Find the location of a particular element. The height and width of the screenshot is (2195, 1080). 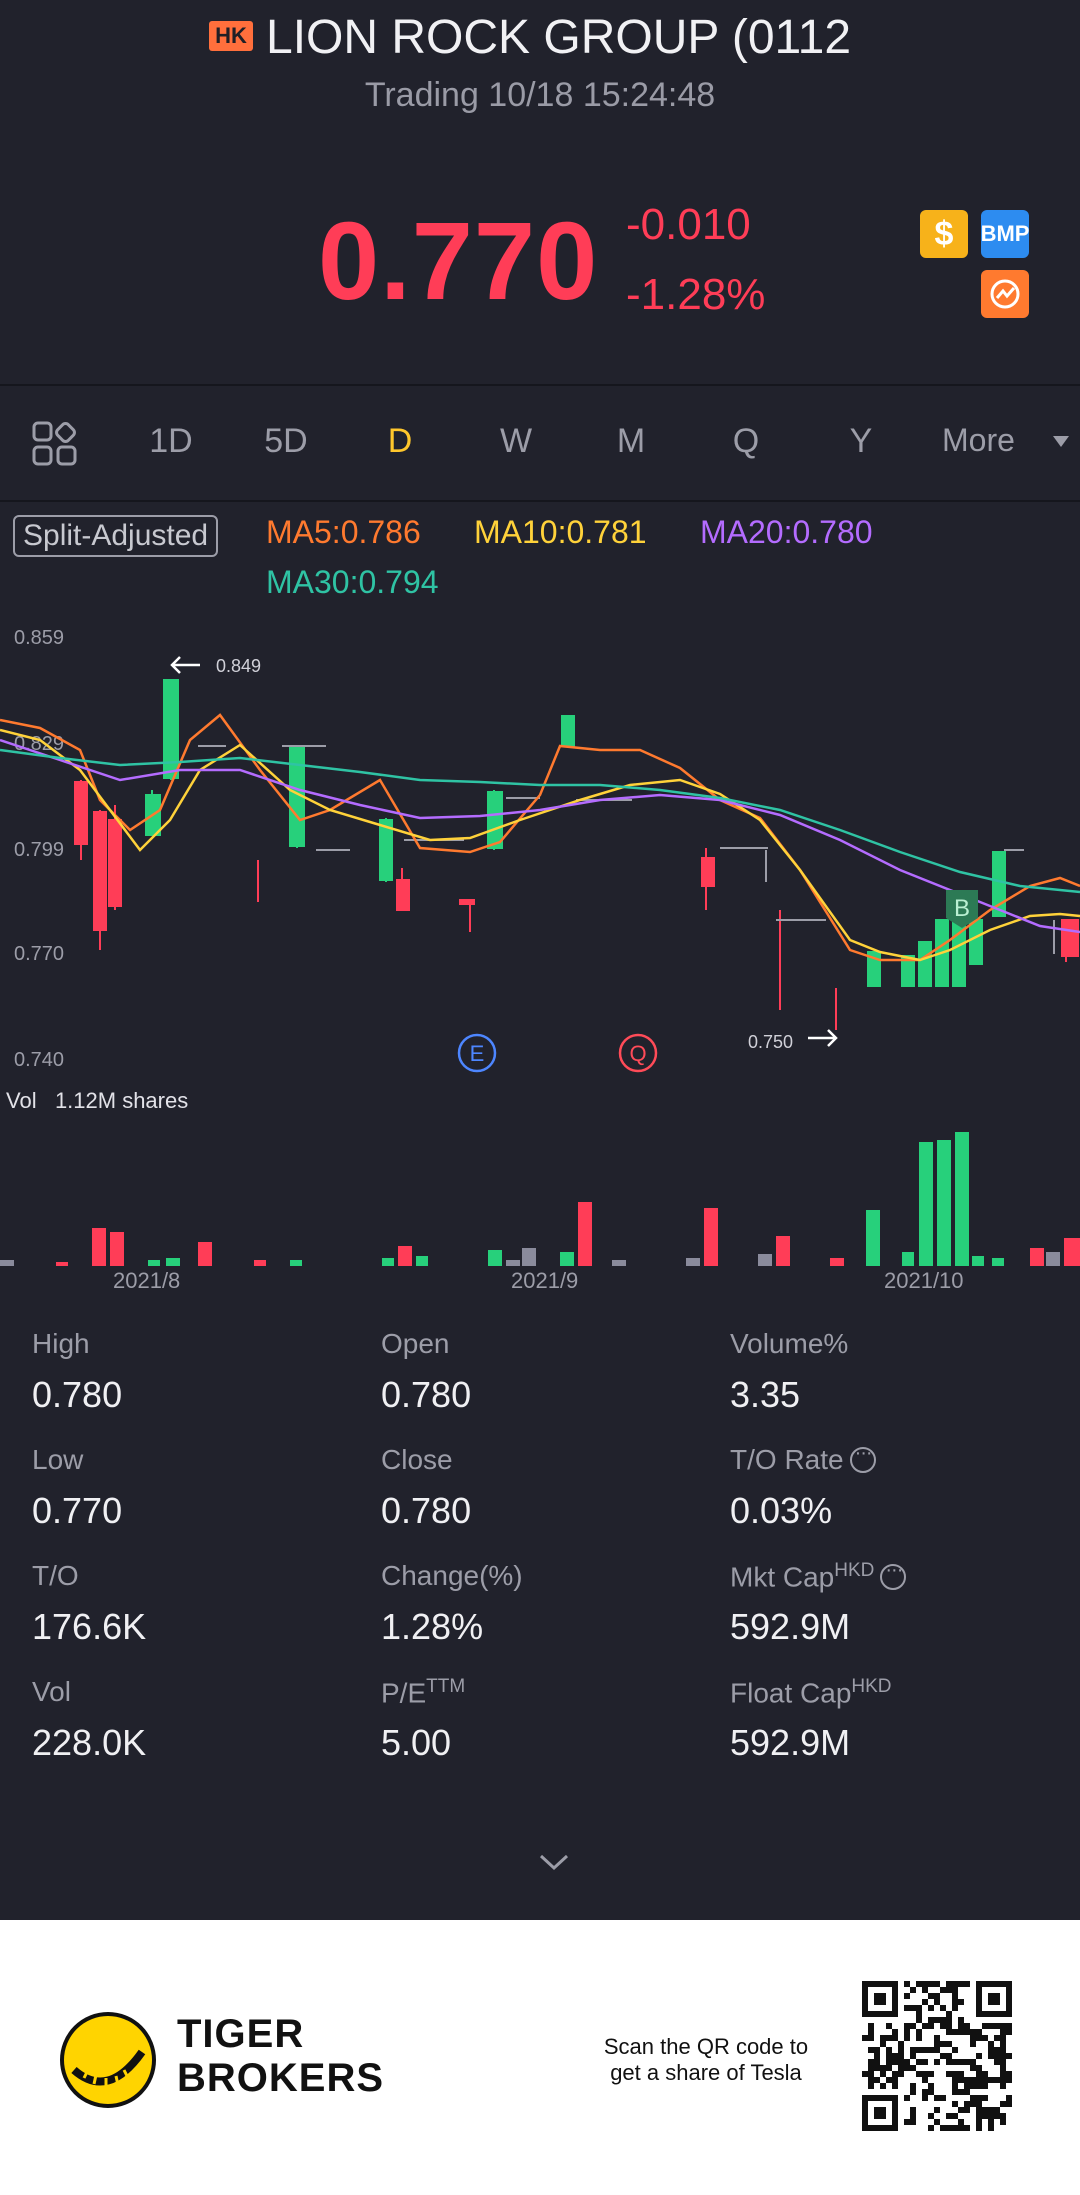

header-divider is located at coordinates (540, 385).